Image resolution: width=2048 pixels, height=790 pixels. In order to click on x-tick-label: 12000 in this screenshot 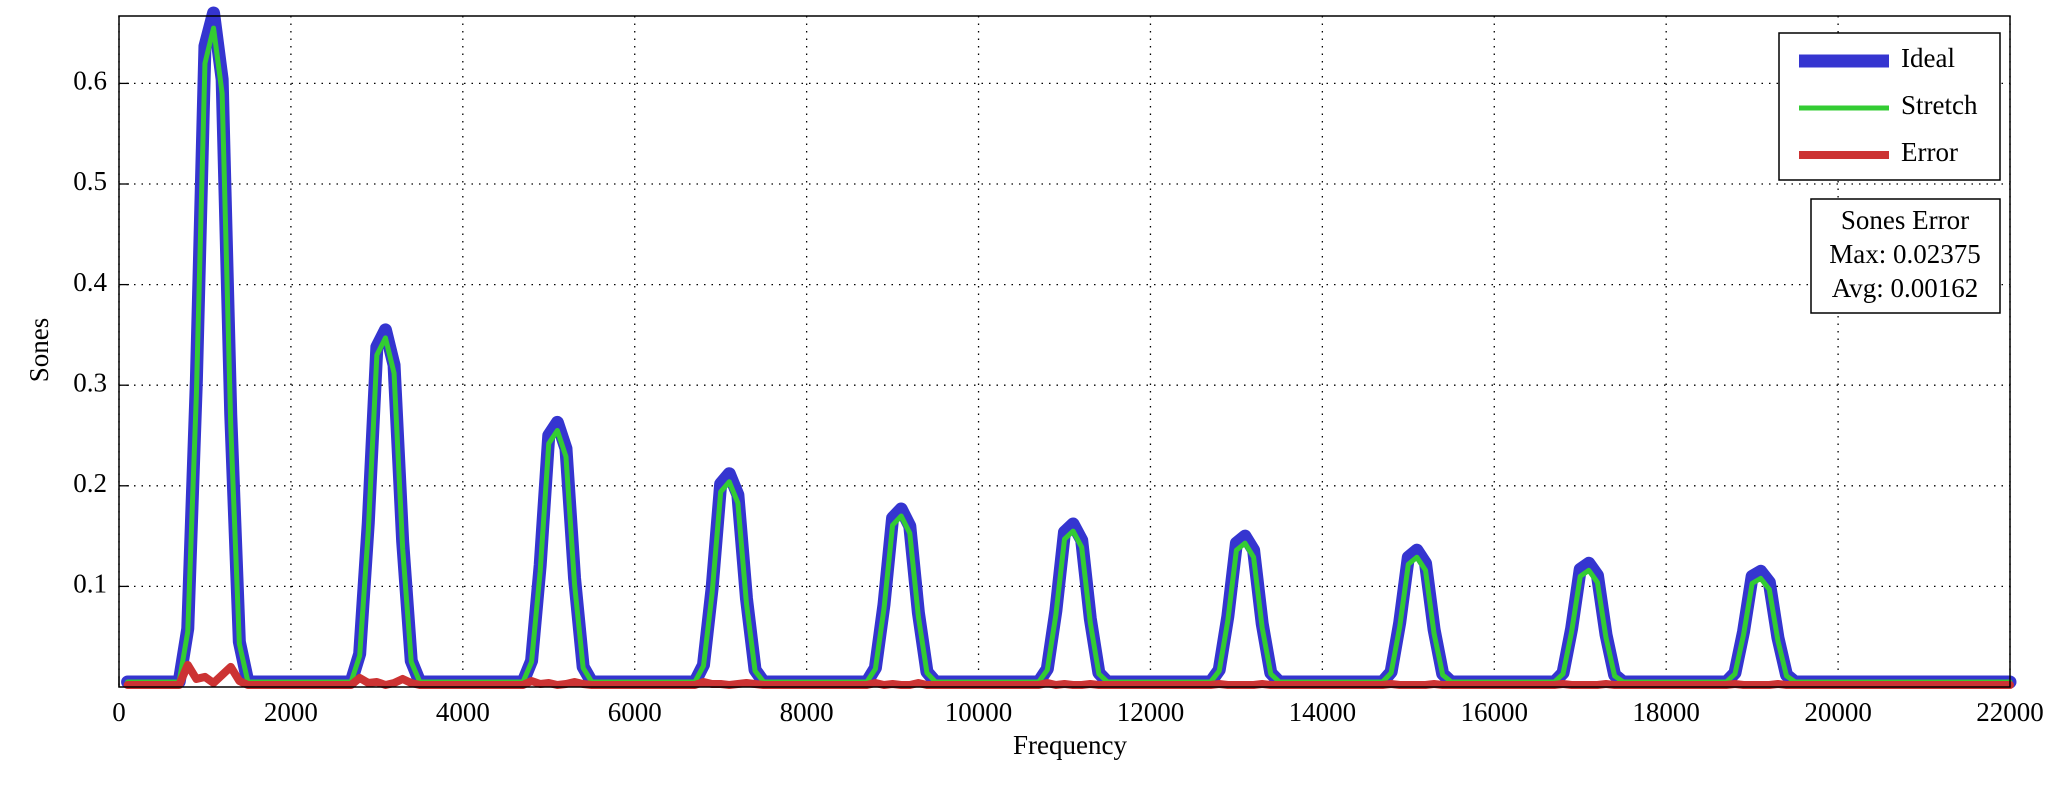, I will do `click(1151, 712)`.